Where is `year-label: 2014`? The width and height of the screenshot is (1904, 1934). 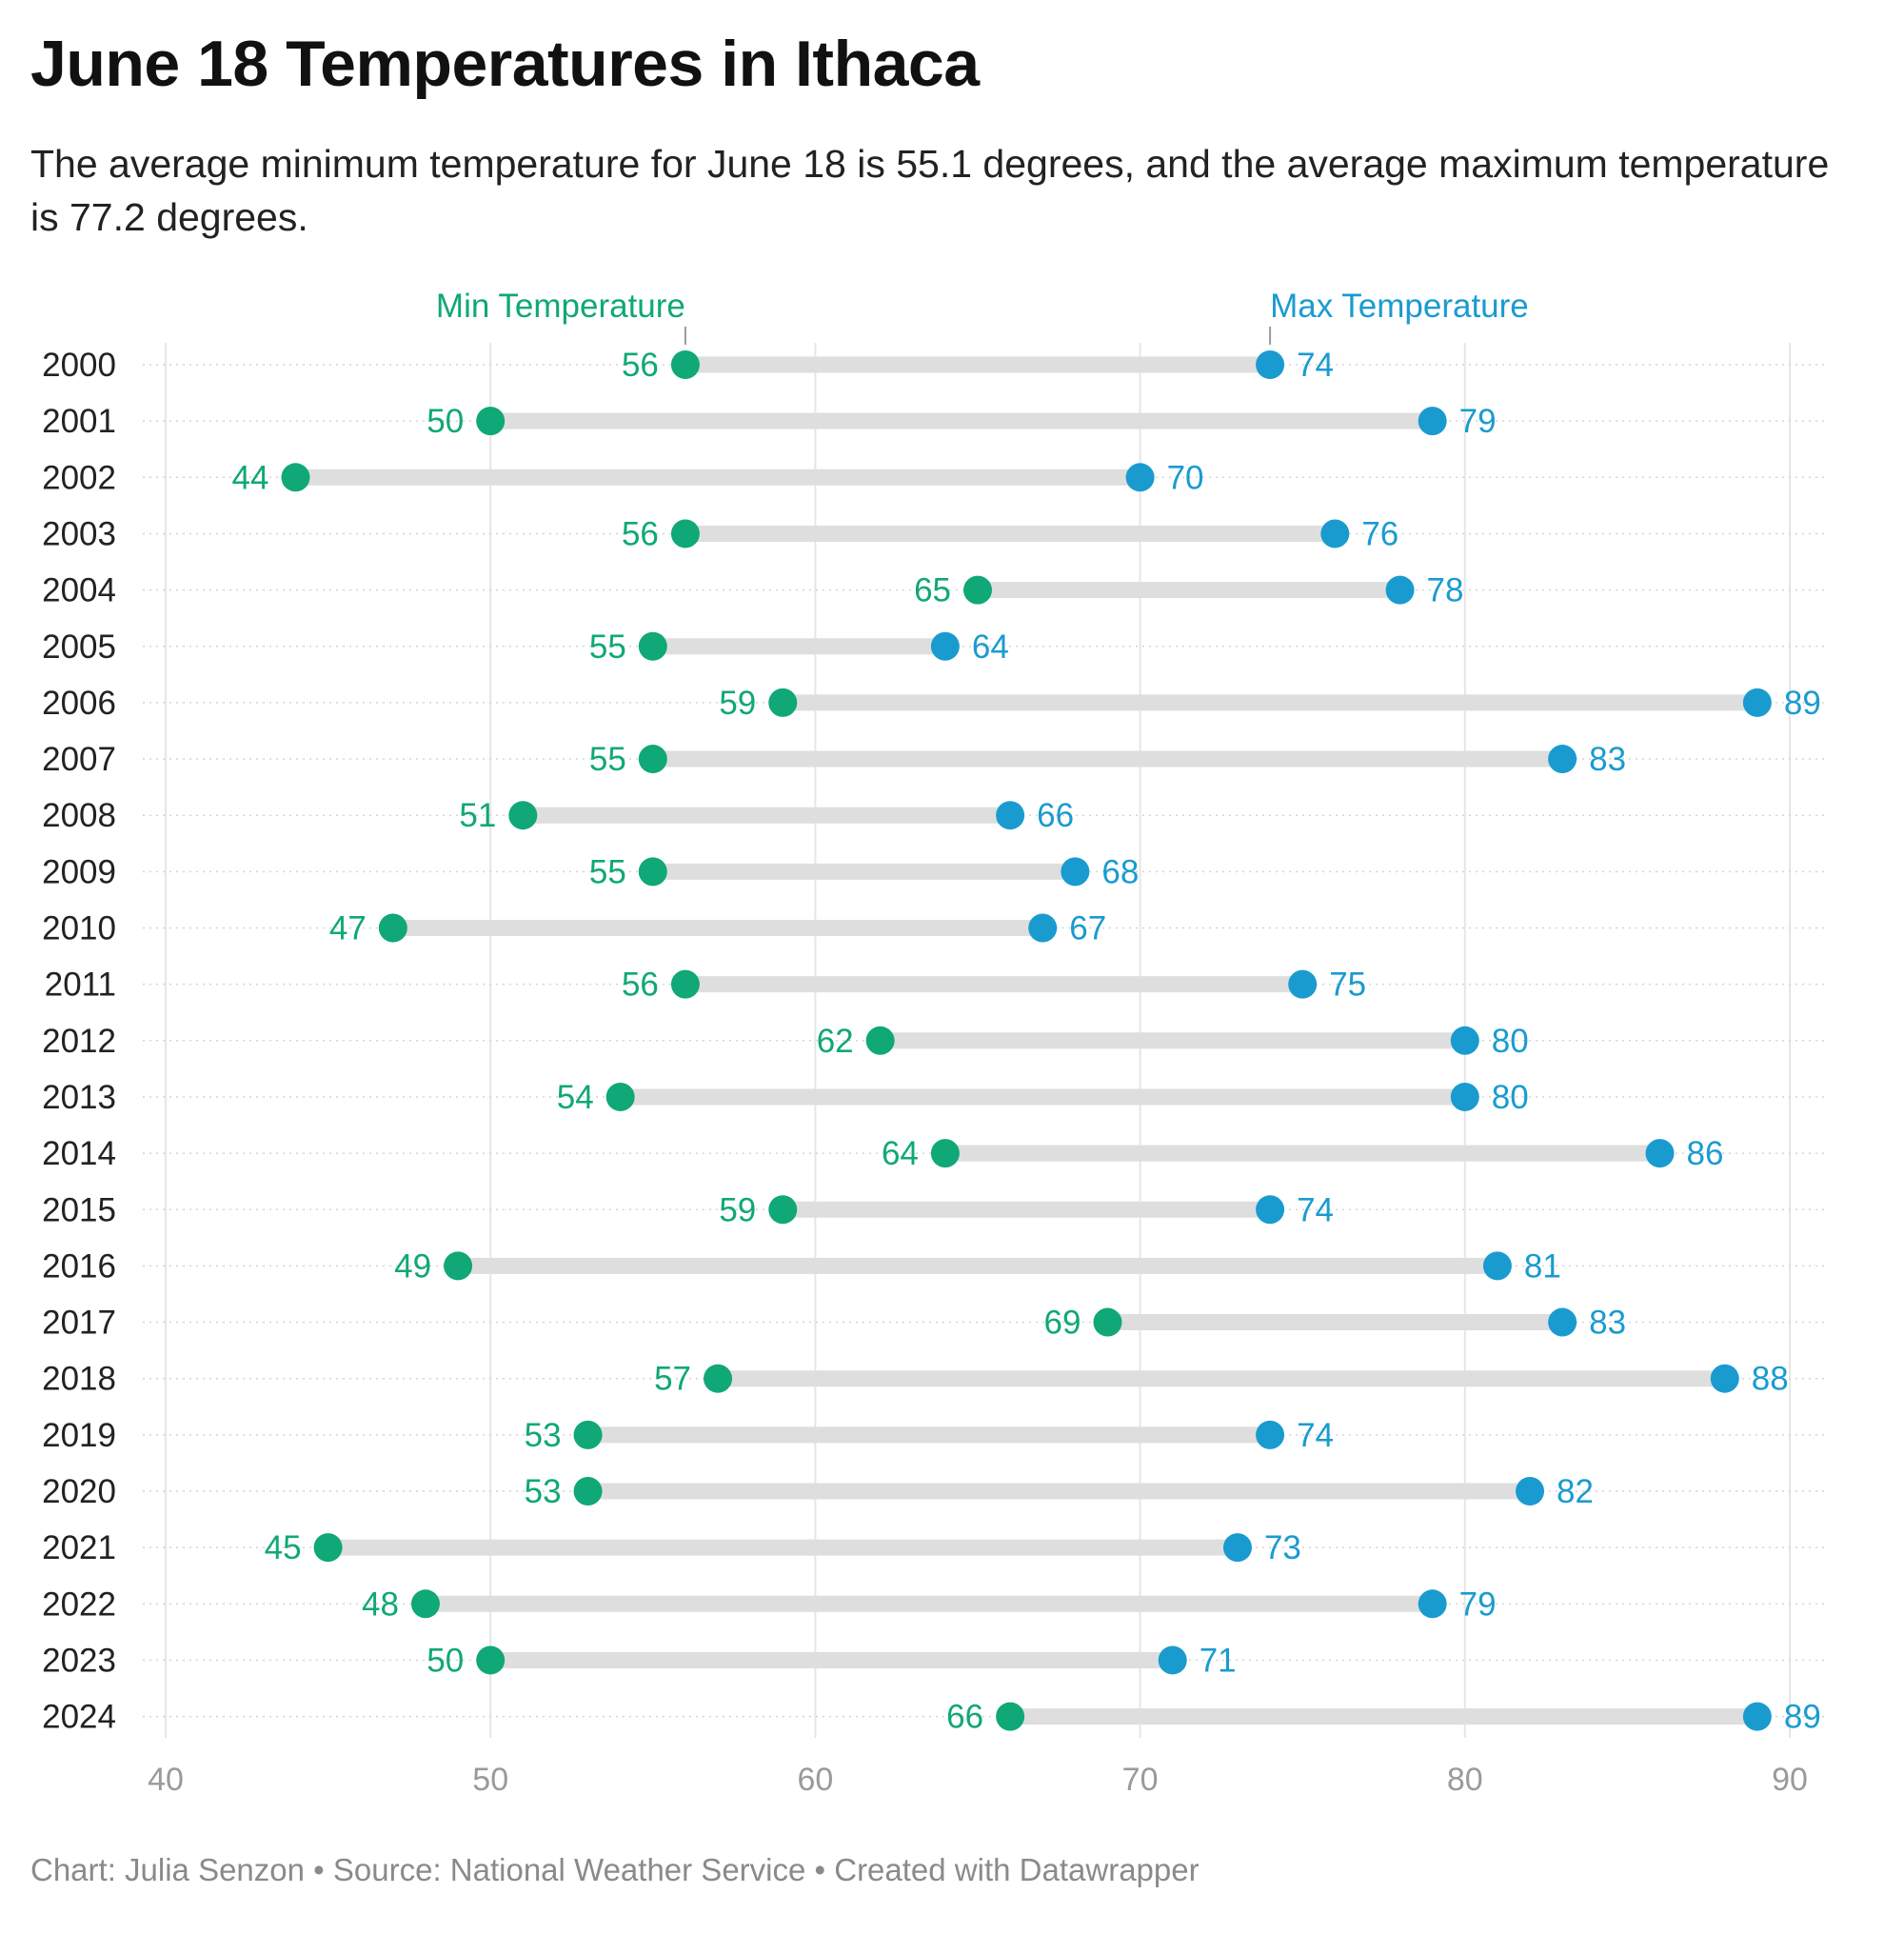 year-label: 2014 is located at coordinates (79, 1154).